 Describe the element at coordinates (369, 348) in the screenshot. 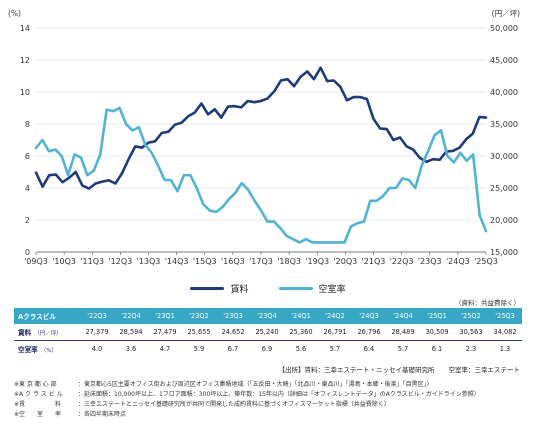

I see `table-cell-vacancy: 6.4` at that location.